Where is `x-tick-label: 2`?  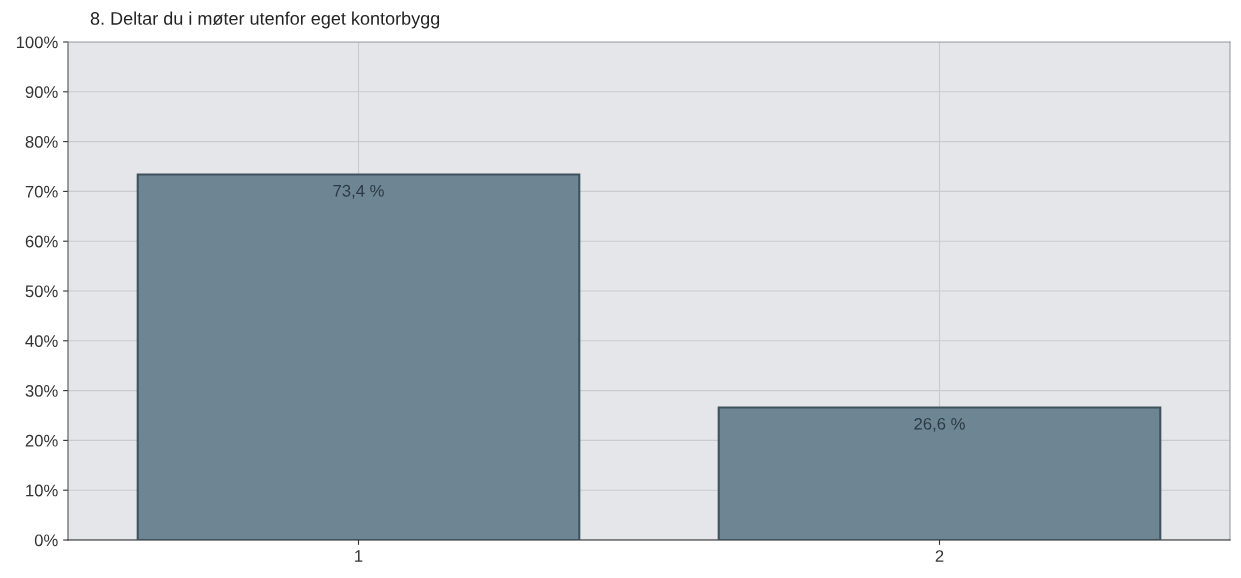
x-tick-label: 2 is located at coordinates (939, 556).